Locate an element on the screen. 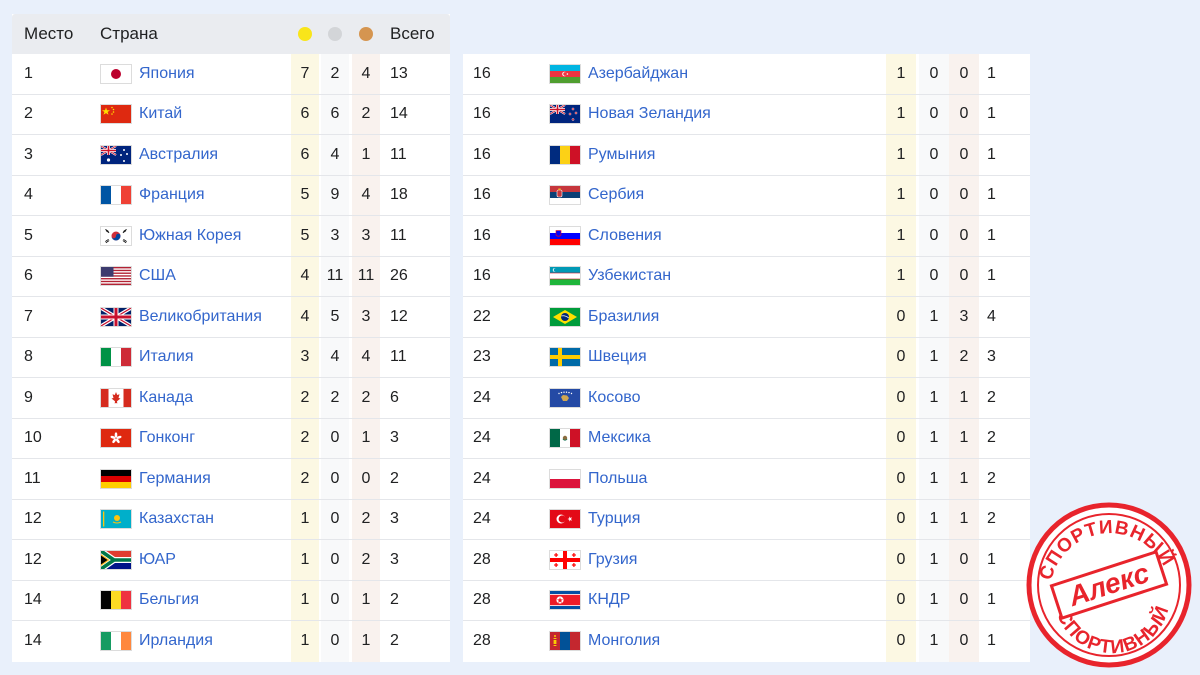  total-header: Всего is located at coordinates (412, 33).